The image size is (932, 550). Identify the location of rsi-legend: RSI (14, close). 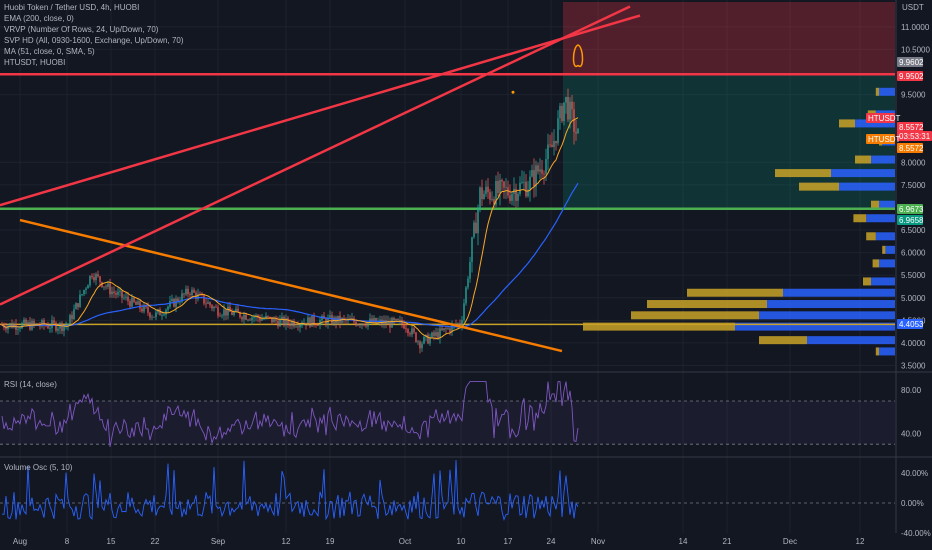
(30, 384).